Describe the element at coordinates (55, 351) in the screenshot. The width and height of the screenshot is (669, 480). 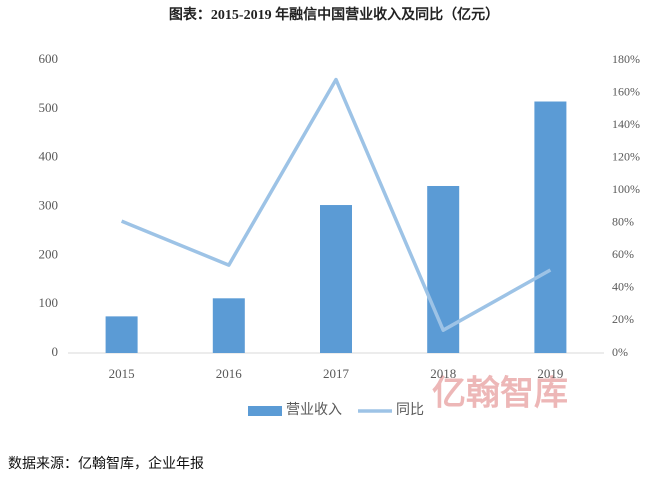
I see `y-tick-label: 0` at that location.